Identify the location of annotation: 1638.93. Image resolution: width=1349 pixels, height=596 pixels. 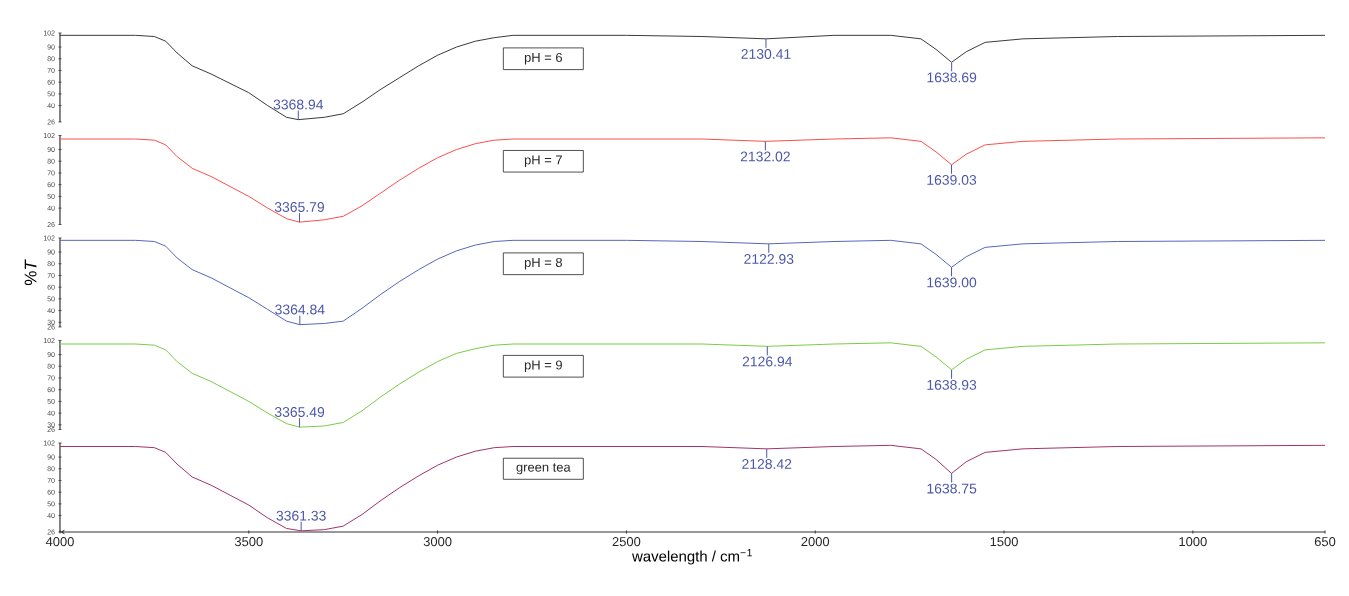
(952, 384).